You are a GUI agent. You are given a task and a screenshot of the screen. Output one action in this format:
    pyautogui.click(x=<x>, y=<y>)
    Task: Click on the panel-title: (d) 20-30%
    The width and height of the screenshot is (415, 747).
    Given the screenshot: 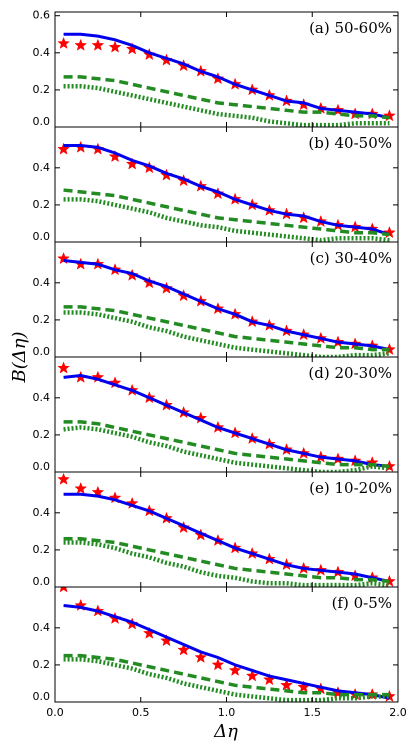 What is the action you would take?
    pyautogui.click(x=350, y=373)
    